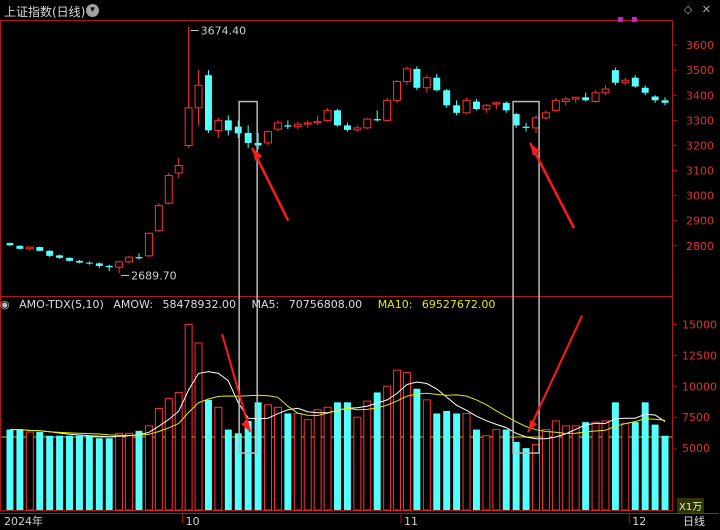  I want to click on period-tab: 日线, so click(694, 521).